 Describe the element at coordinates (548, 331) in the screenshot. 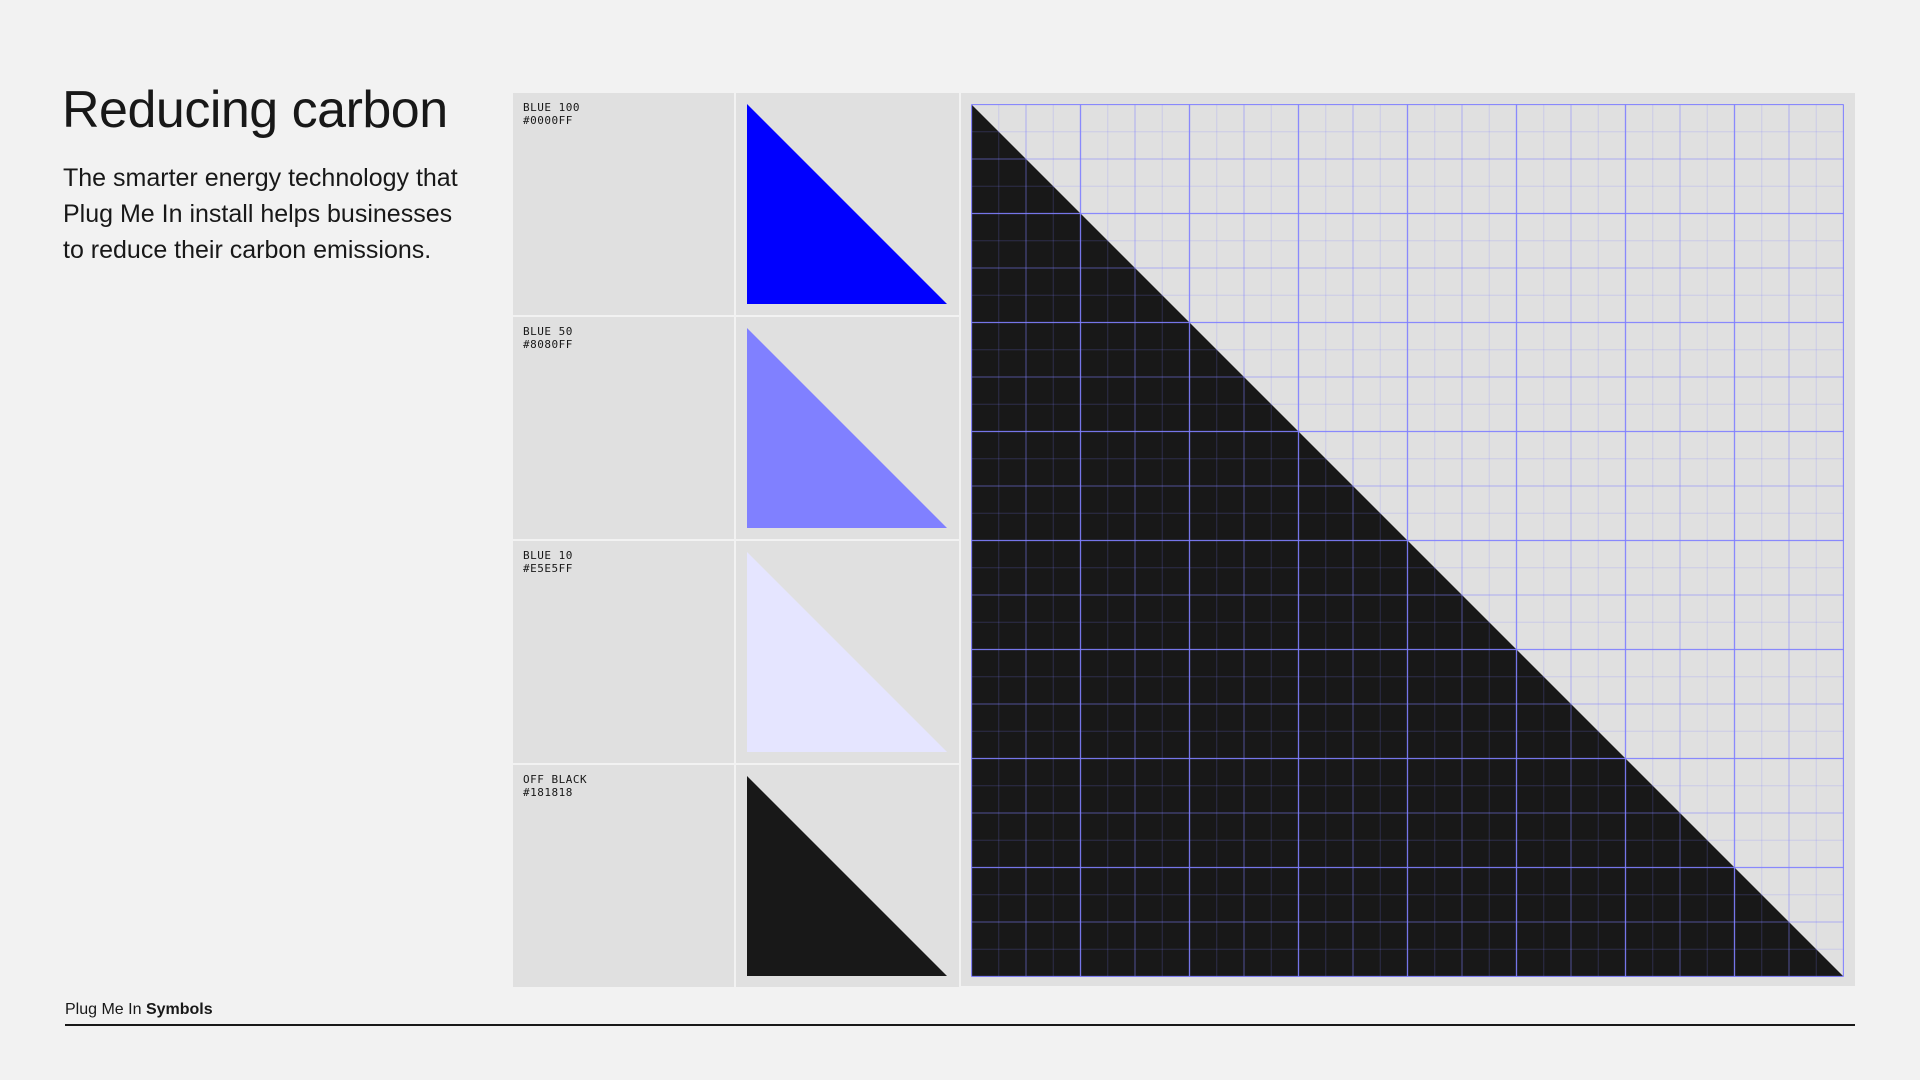

I see `swatch-name: BLUE 50` at that location.